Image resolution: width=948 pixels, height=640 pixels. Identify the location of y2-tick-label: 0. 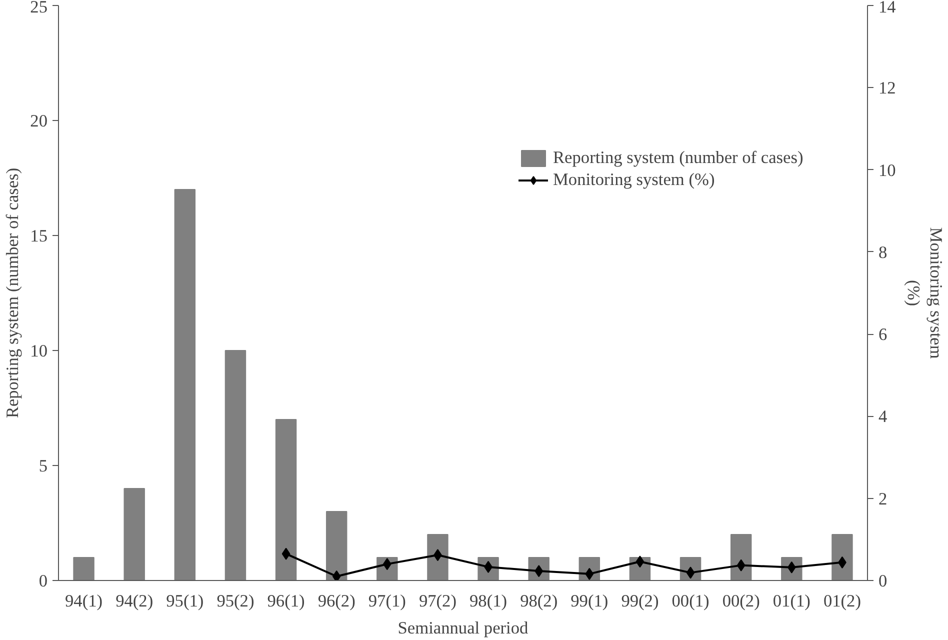
(883, 581).